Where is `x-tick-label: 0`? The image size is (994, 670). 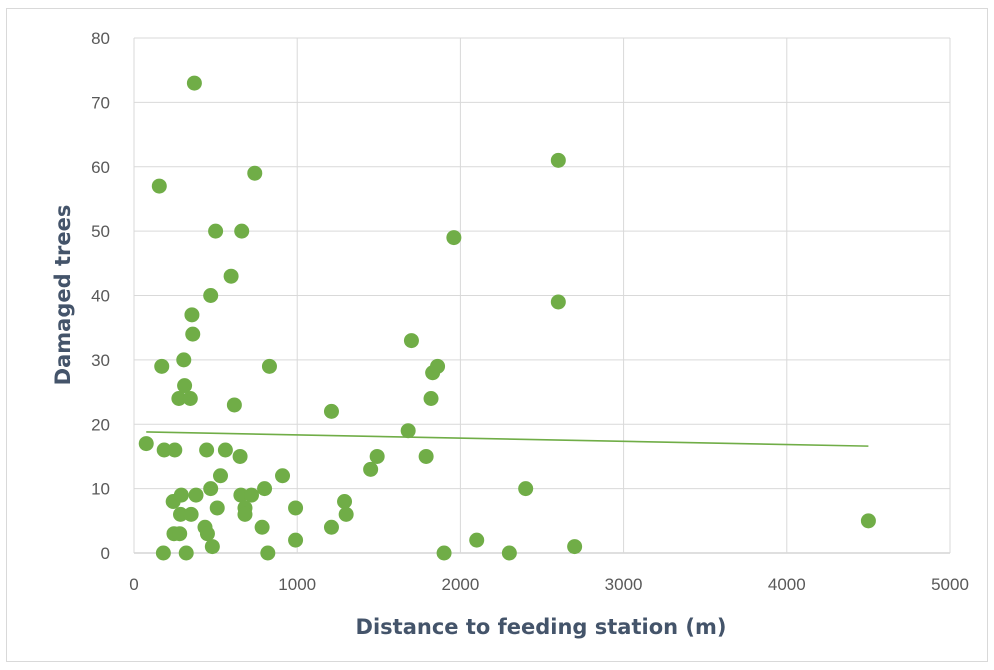 x-tick-label: 0 is located at coordinates (133, 584).